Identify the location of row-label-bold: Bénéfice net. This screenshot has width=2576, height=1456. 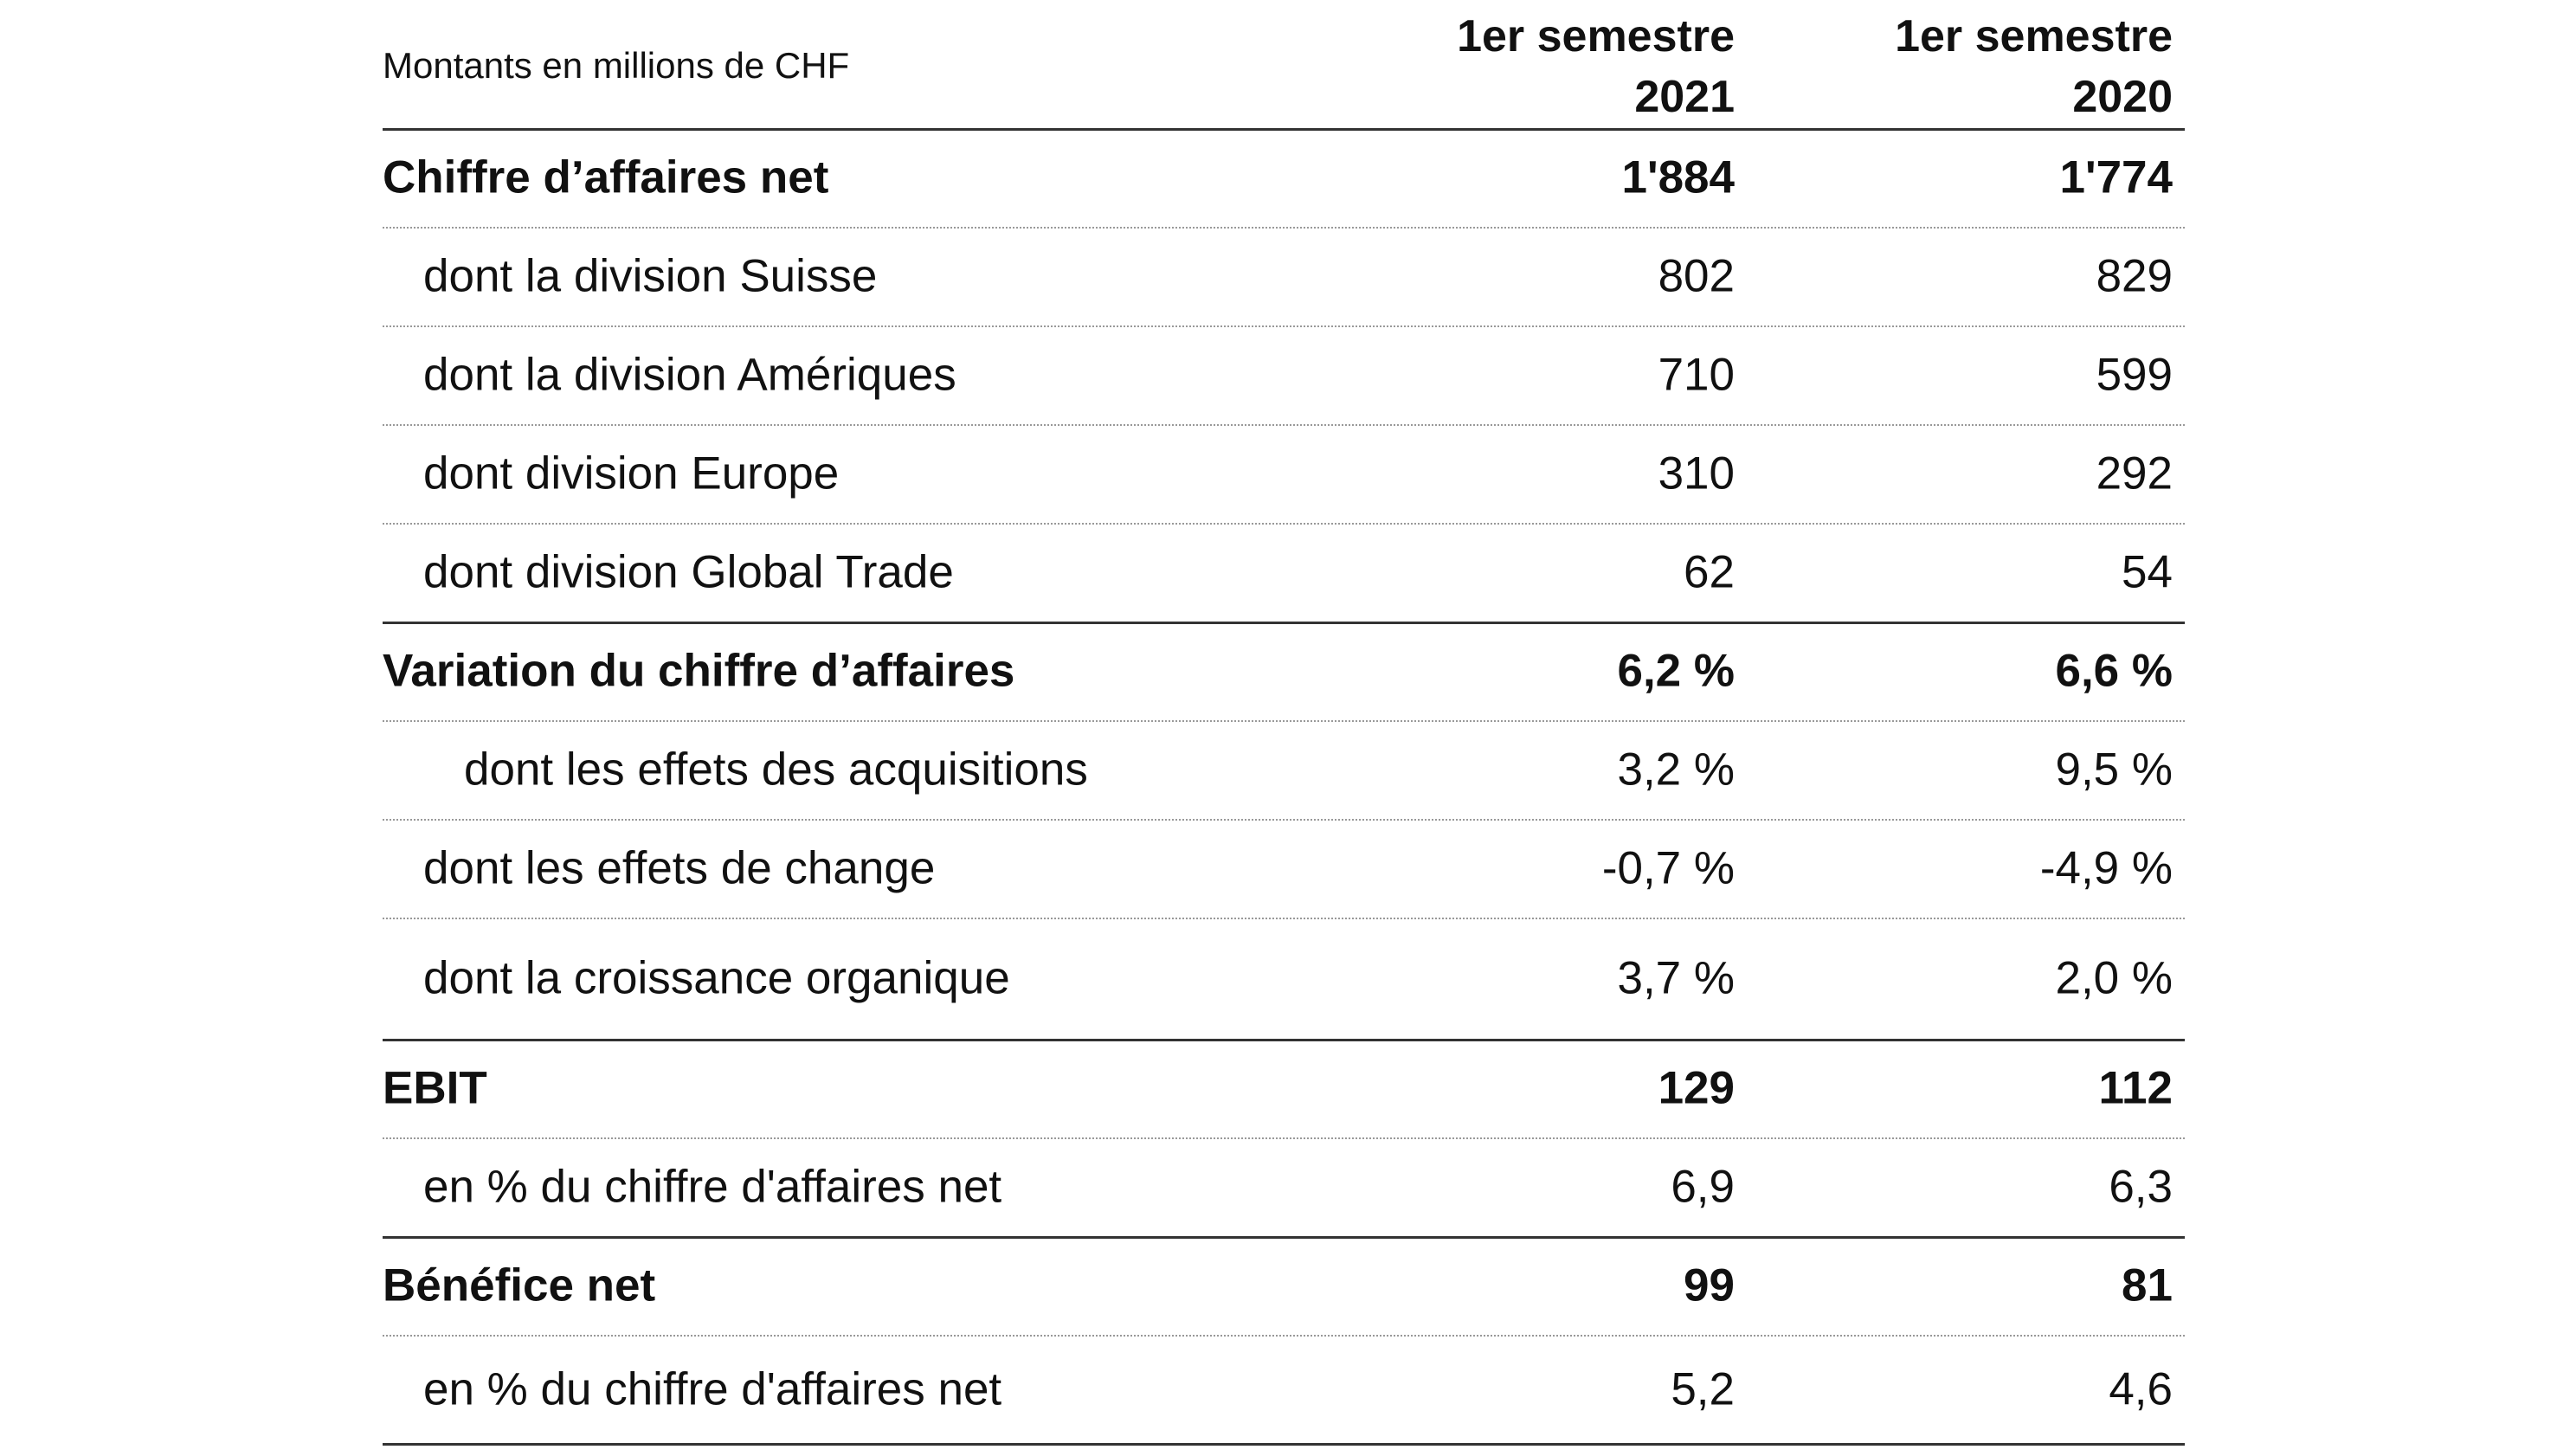
(519, 1285).